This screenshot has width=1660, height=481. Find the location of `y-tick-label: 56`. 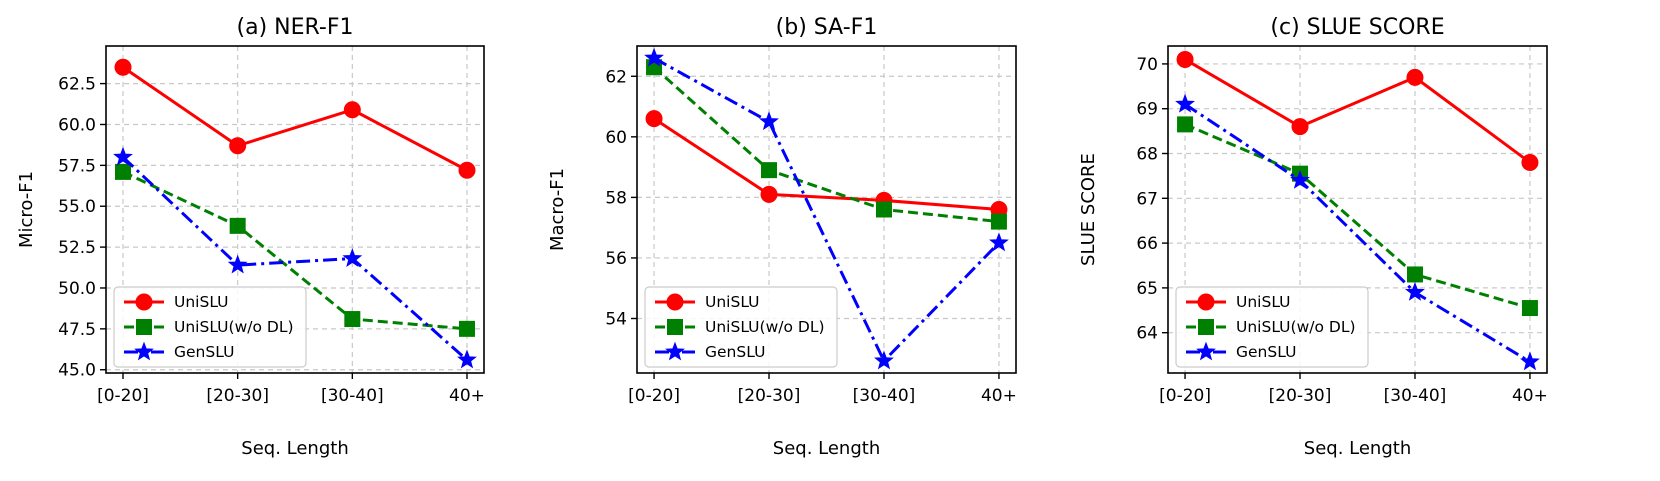

y-tick-label: 56 is located at coordinates (616, 259).